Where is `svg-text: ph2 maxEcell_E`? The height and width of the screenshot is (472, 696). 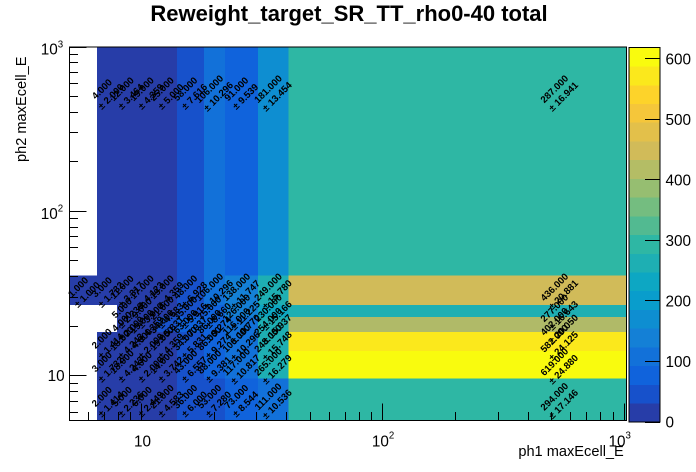
svg-text: ph2 maxEcell_E is located at coordinates (22, 109).